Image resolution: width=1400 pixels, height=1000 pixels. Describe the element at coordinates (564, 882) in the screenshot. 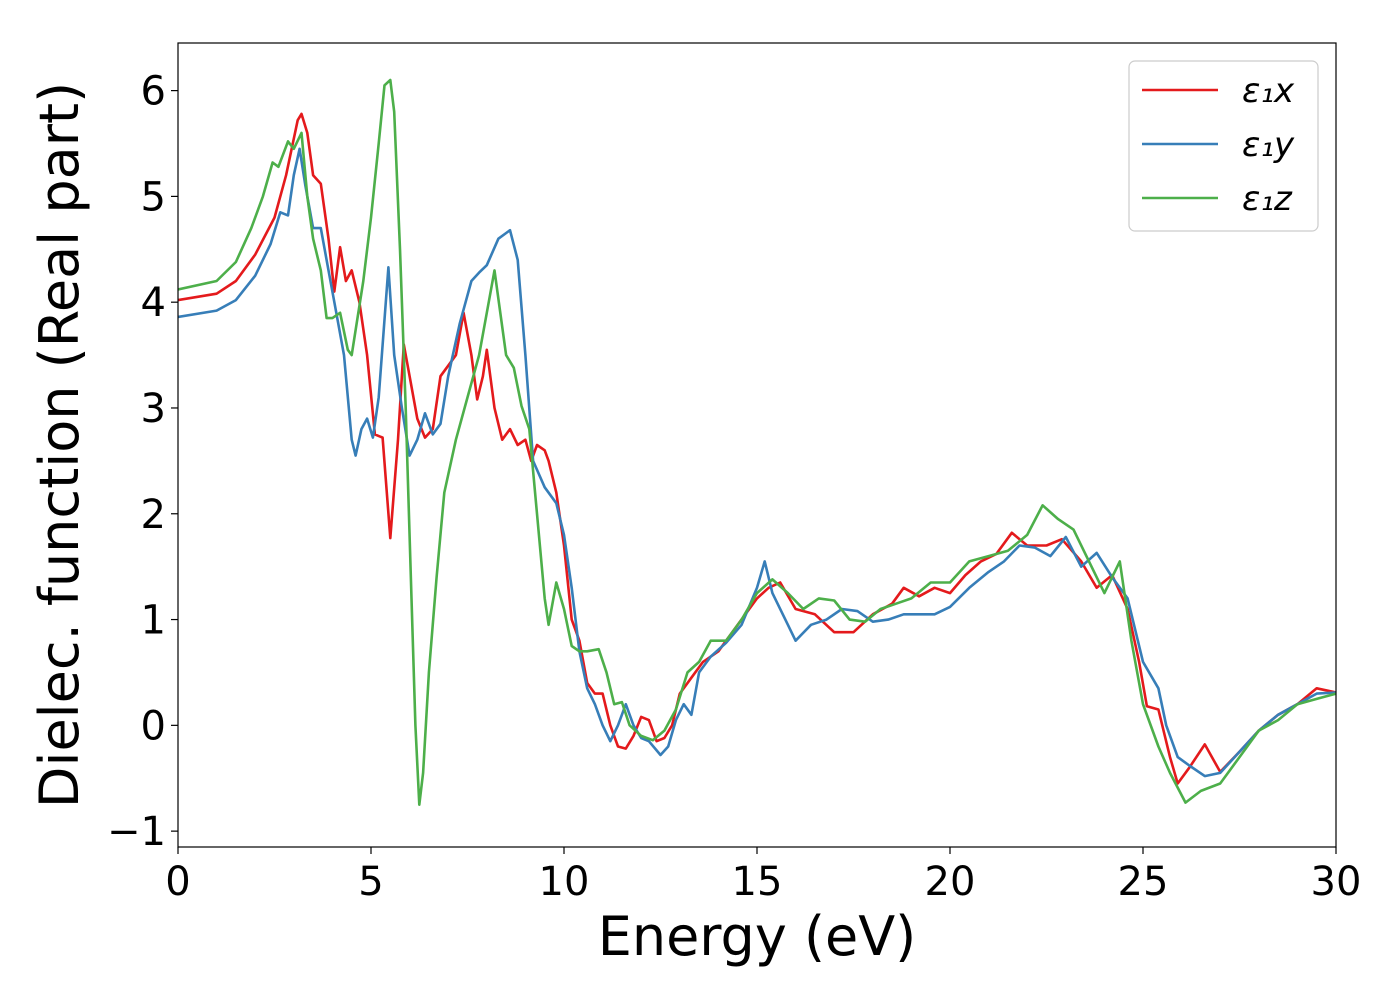

I see `x-tick-label: 10` at that location.